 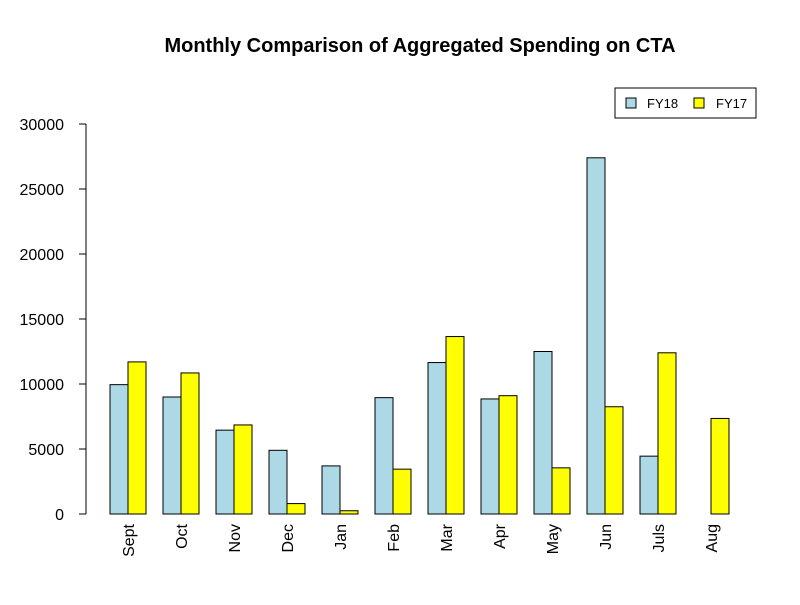 What do you see at coordinates (296, 509) in the screenshot?
I see `bar-fy17-dec` at bounding box center [296, 509].